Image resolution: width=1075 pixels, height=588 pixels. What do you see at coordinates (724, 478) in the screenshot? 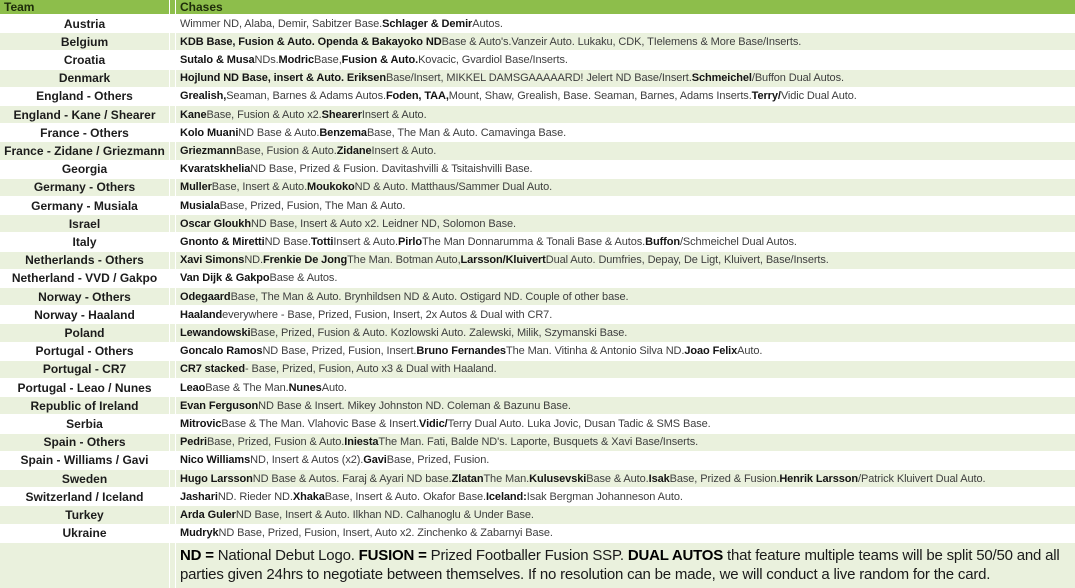
I see `chase-text: Base, Prized & Fusion.` at bounding box center [724, 478].